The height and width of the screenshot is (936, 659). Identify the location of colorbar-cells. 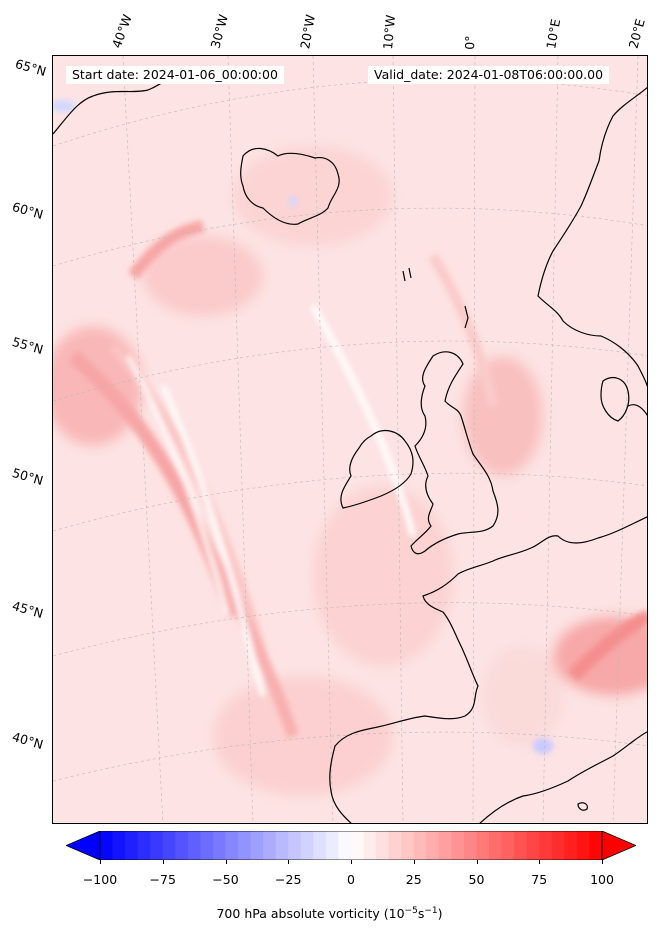
(351, 845).